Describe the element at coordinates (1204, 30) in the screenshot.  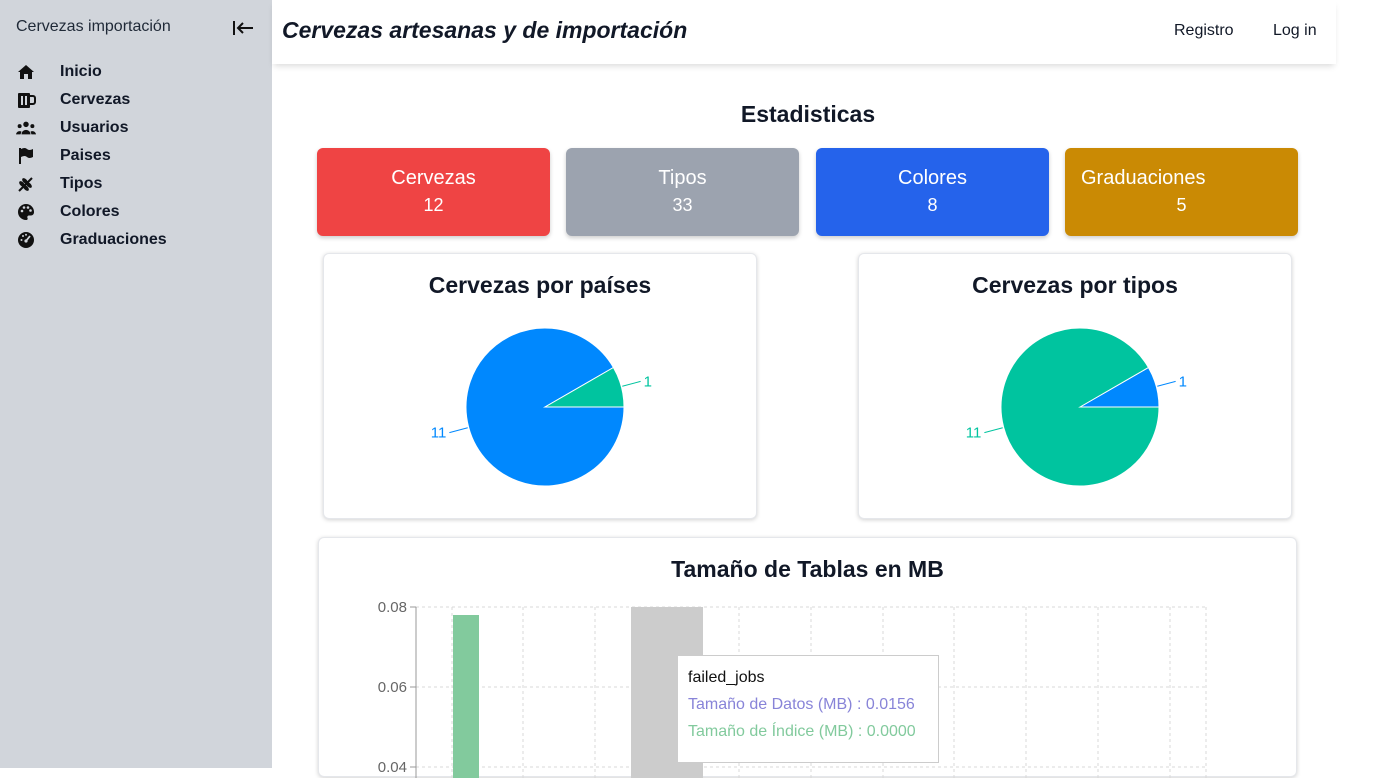
I see `register-link: Registro` at that location.